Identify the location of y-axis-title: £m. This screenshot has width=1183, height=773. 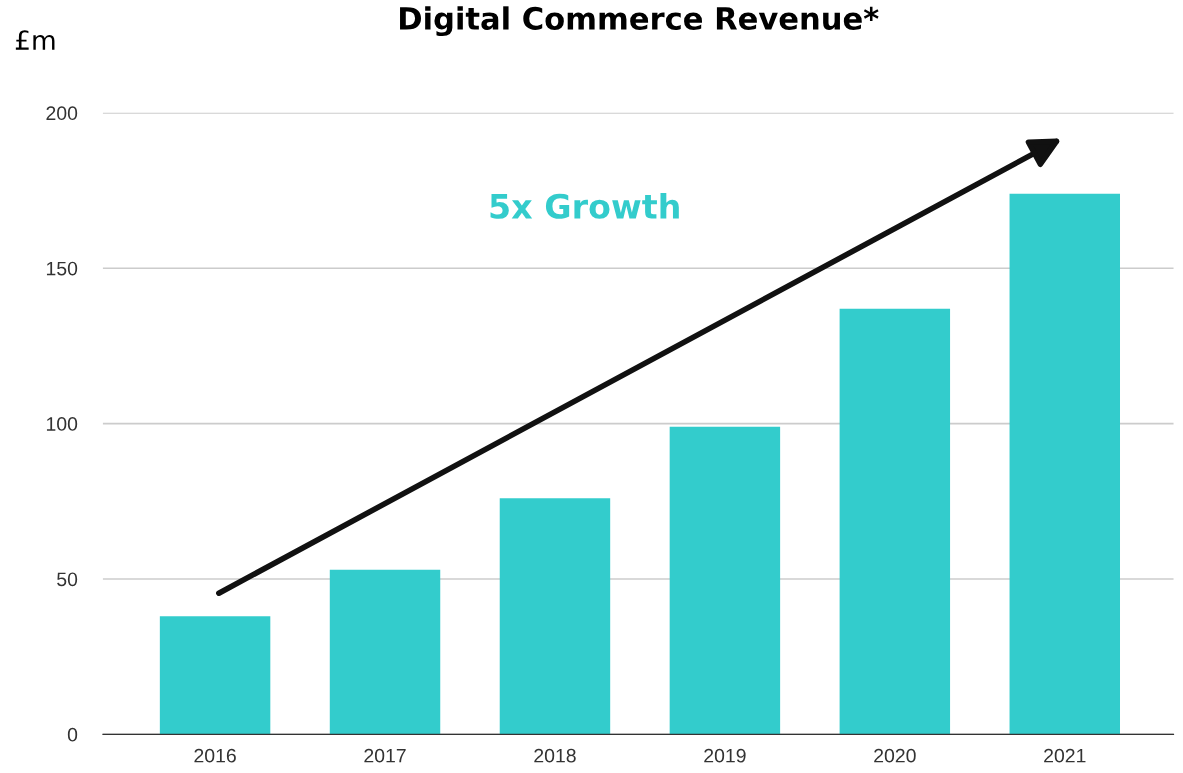
(35, 40).